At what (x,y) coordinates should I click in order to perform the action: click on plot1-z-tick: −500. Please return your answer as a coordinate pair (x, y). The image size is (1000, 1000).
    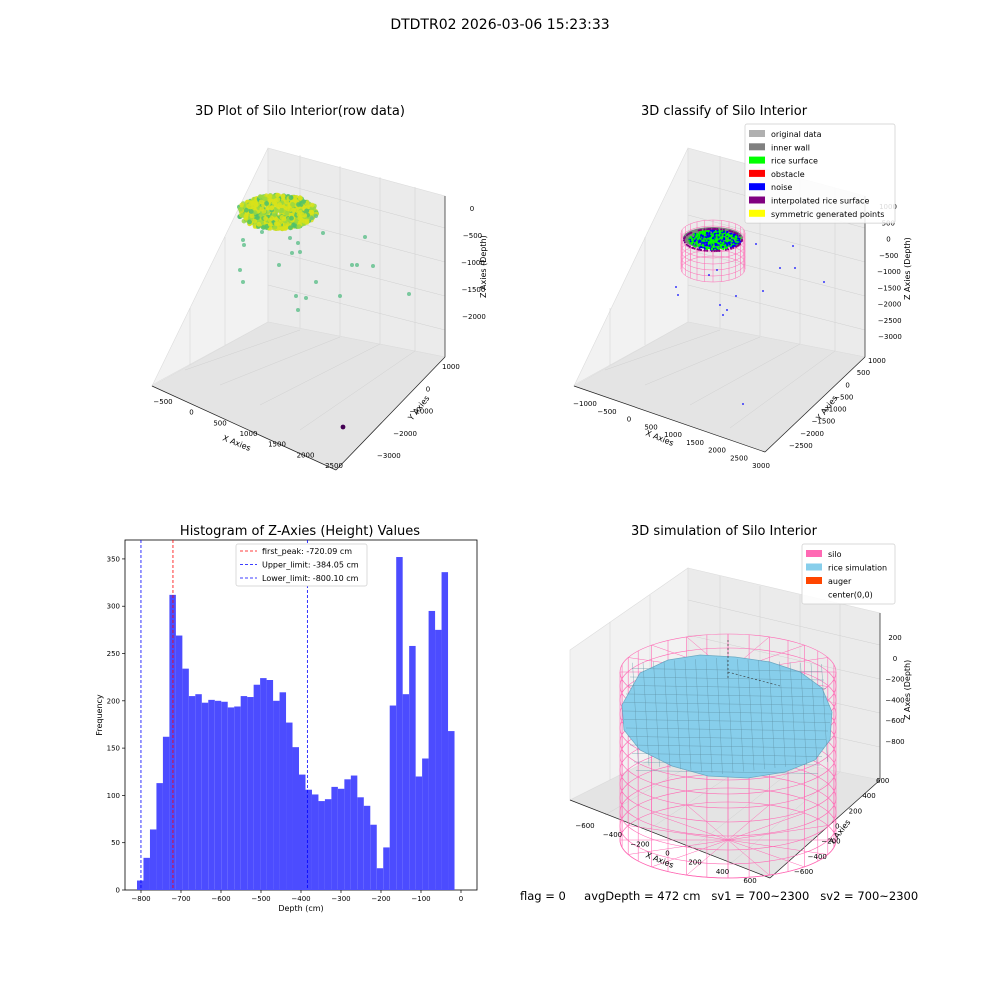
    Looking at the image, I should click on (472, 236).